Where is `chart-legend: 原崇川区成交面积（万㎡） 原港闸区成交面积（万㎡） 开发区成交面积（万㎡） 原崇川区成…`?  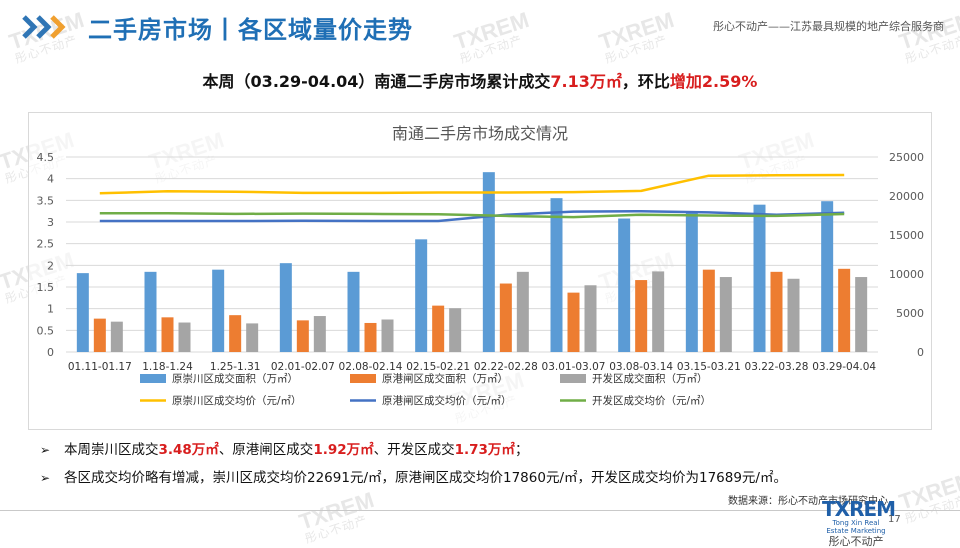
chart-legend: 原崇川区成交面积（万㎡） 原港闸区成交面积（万㎡） 开发区成交面积（万㎡） 原崇川区成… is located at coordinates (425, 389).